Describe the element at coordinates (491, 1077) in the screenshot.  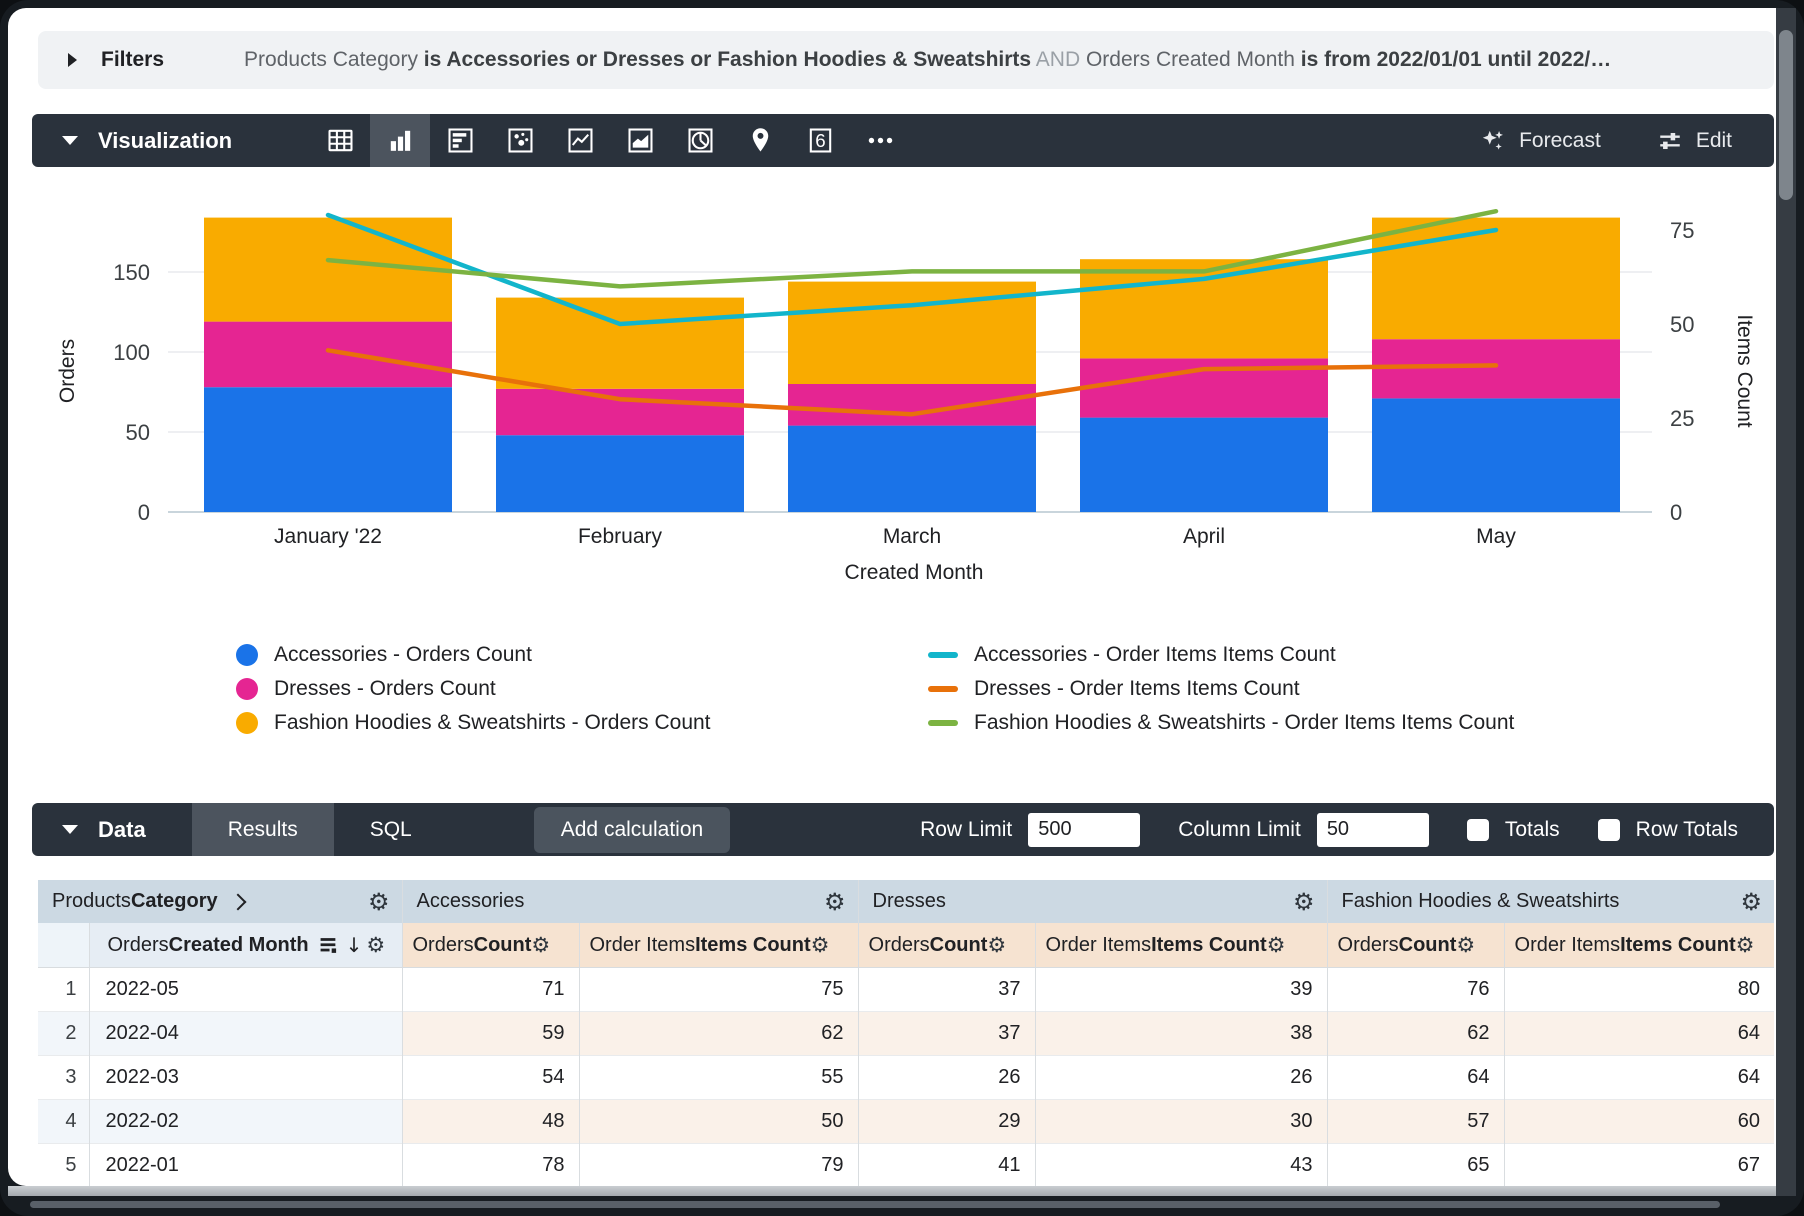
I see `measure-cell: 54` at that location.